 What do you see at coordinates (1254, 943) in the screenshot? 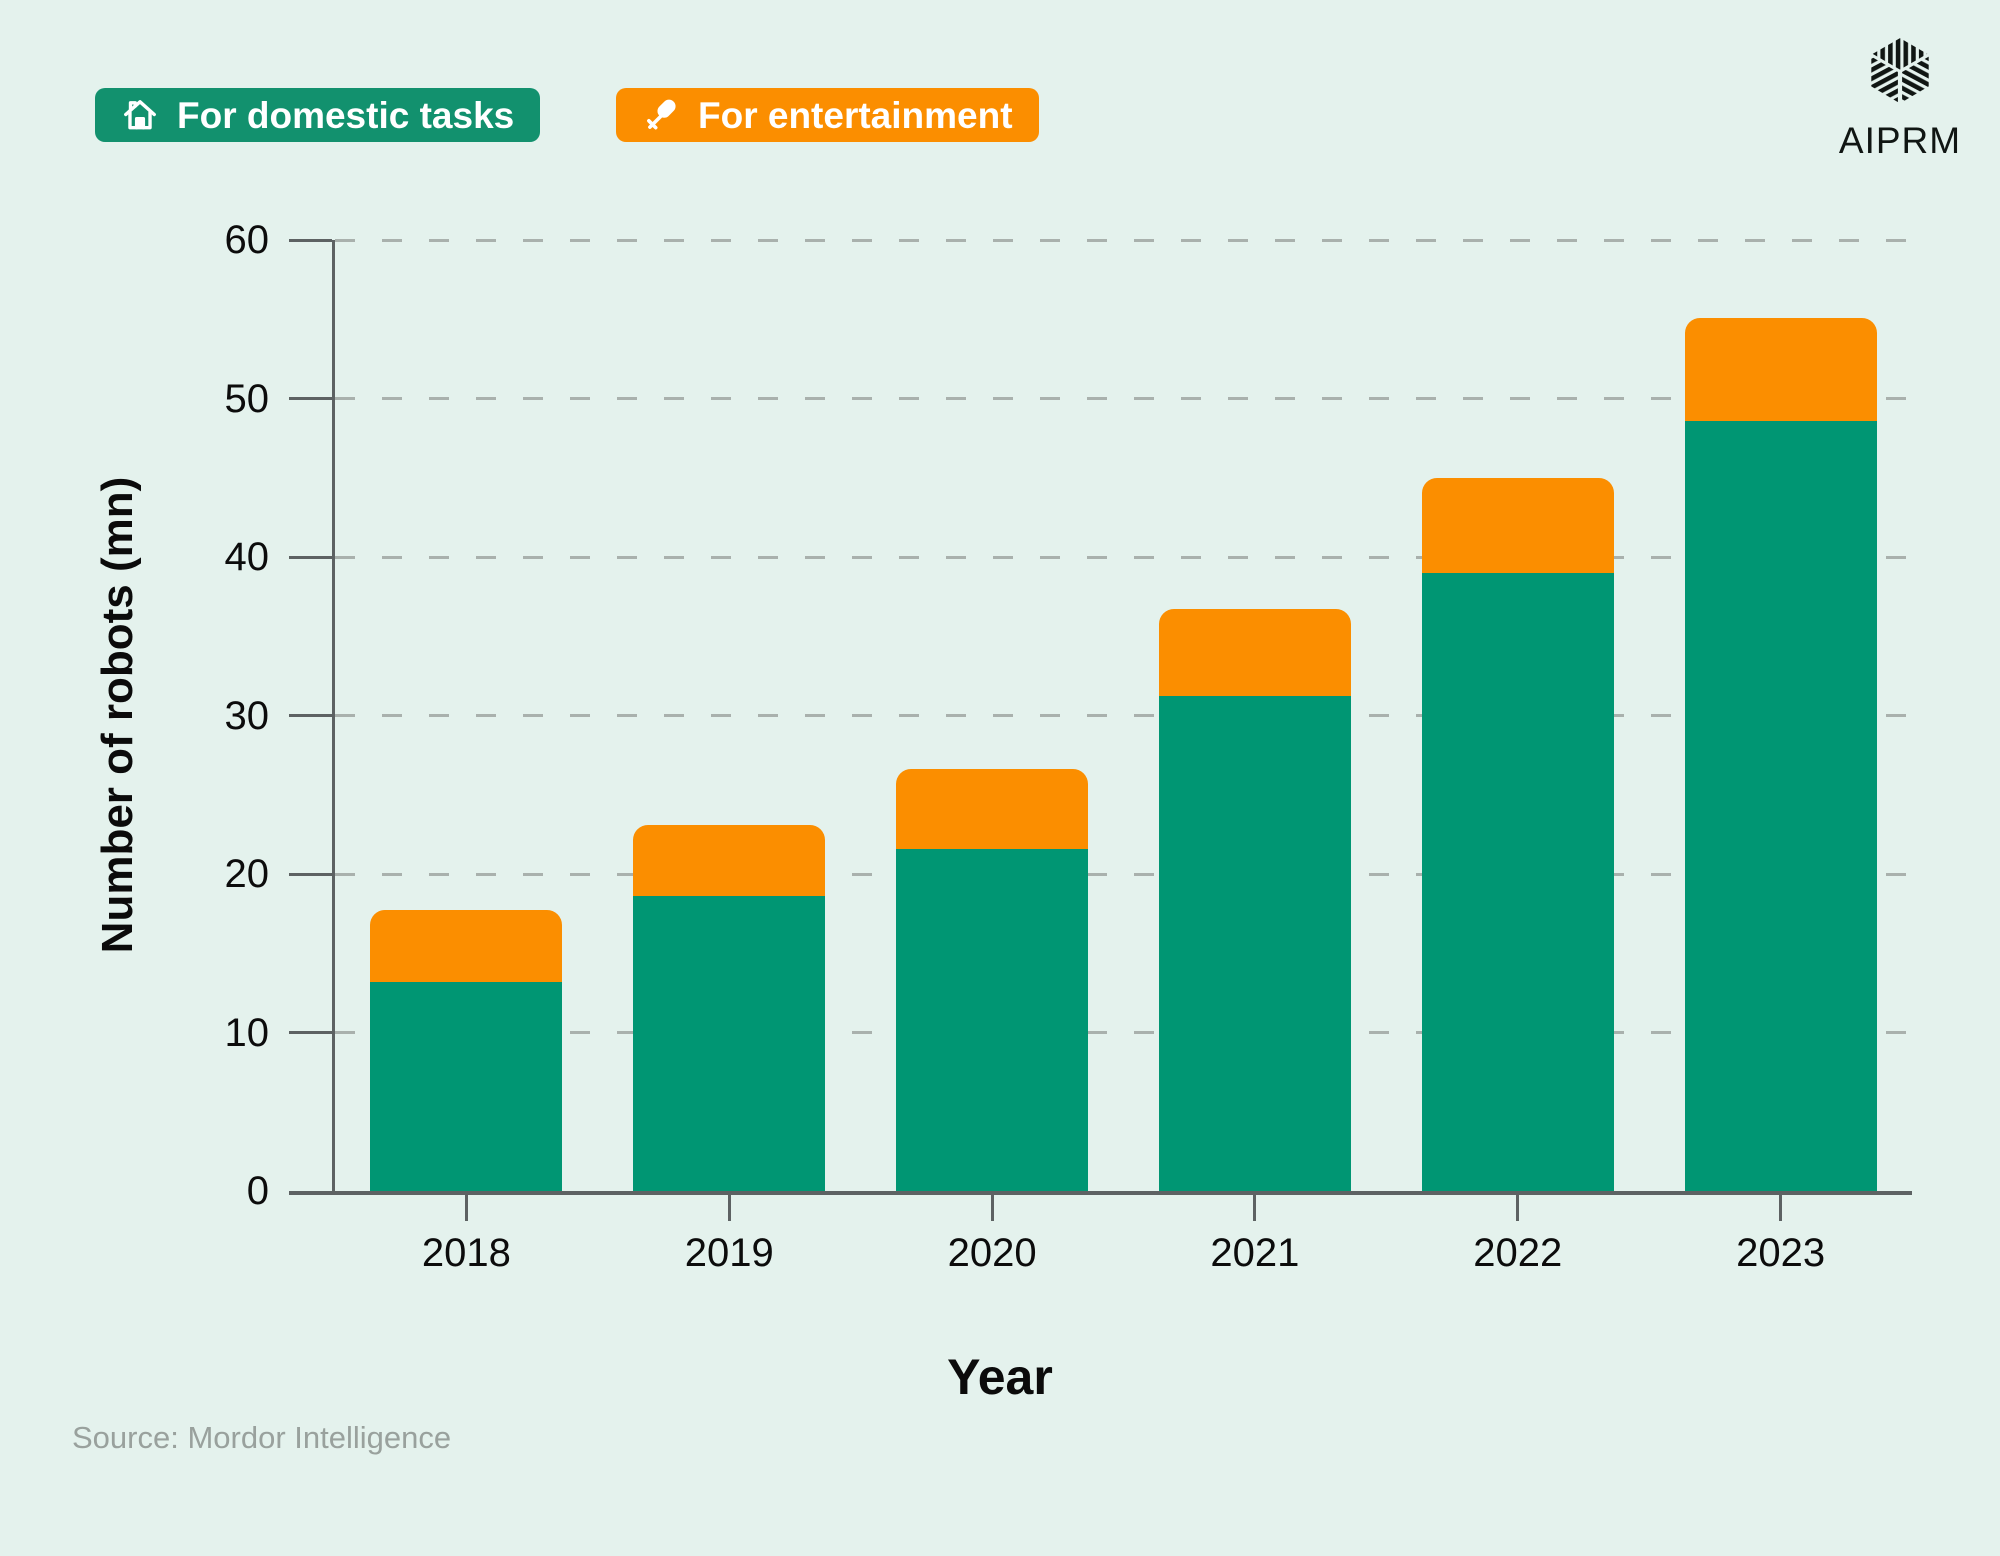
I see `bar-segment-domestic-2021` at bounding box center [1254, 943].